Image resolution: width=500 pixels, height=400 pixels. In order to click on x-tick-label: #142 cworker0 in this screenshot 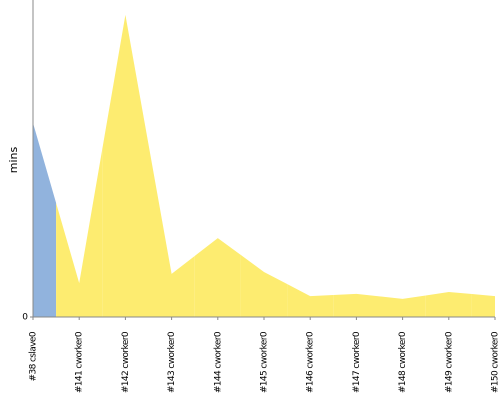, I will do `click(126, 362)`.